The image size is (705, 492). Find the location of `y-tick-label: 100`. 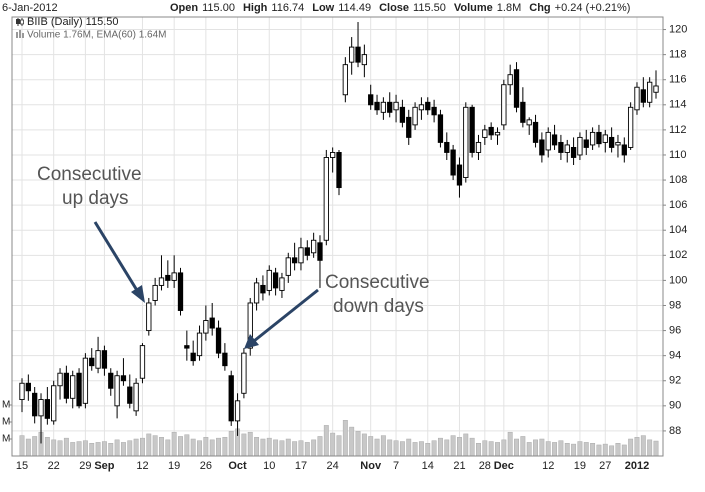

y-tick-label: 100 is located at coordinates (678, 280).